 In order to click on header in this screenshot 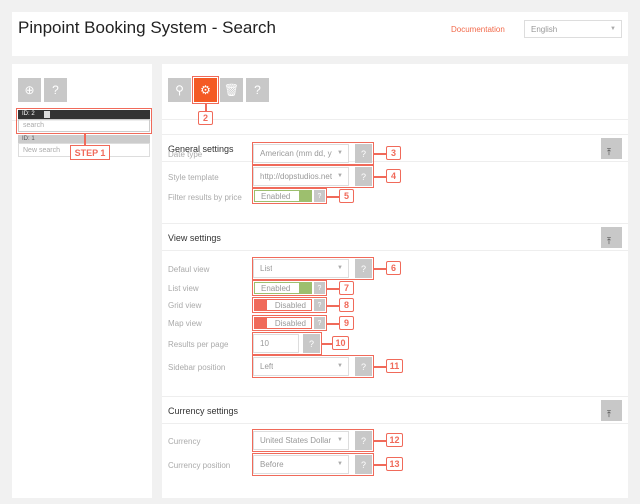, I will do `click(320, 34)`.